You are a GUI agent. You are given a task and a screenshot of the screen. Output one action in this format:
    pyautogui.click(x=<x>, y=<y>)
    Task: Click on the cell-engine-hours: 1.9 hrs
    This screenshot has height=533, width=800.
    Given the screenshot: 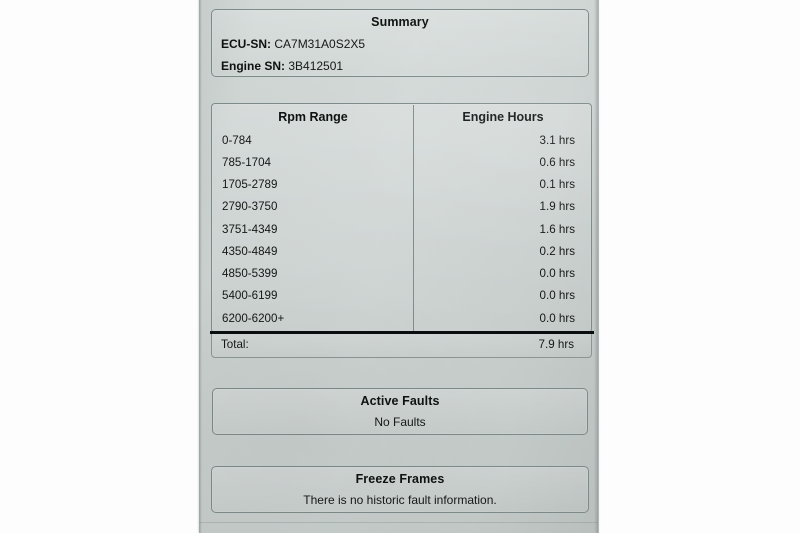 What is the action you would take?
    pyautogui.click(x=557, y=206)
    